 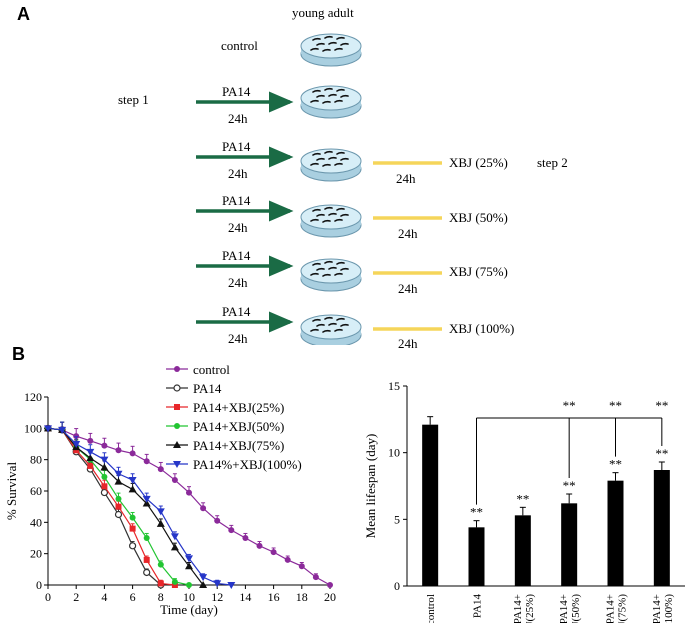 I want to click on y-tick-label: 20, so click(x=36, y=554).